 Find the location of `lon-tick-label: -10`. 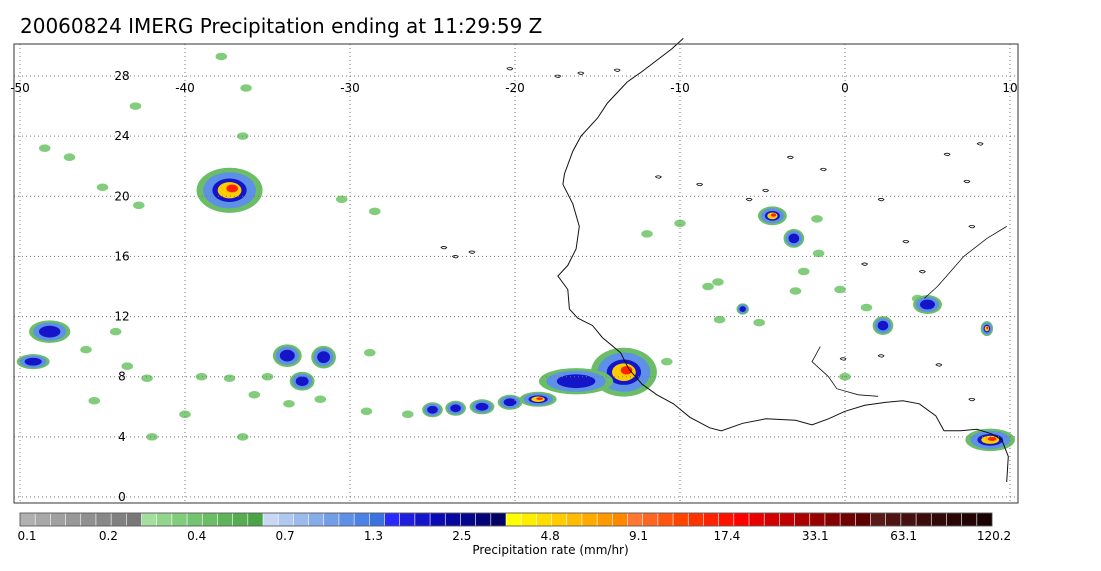

lon-tick-label: -10 is located at coordinates (680, 88).